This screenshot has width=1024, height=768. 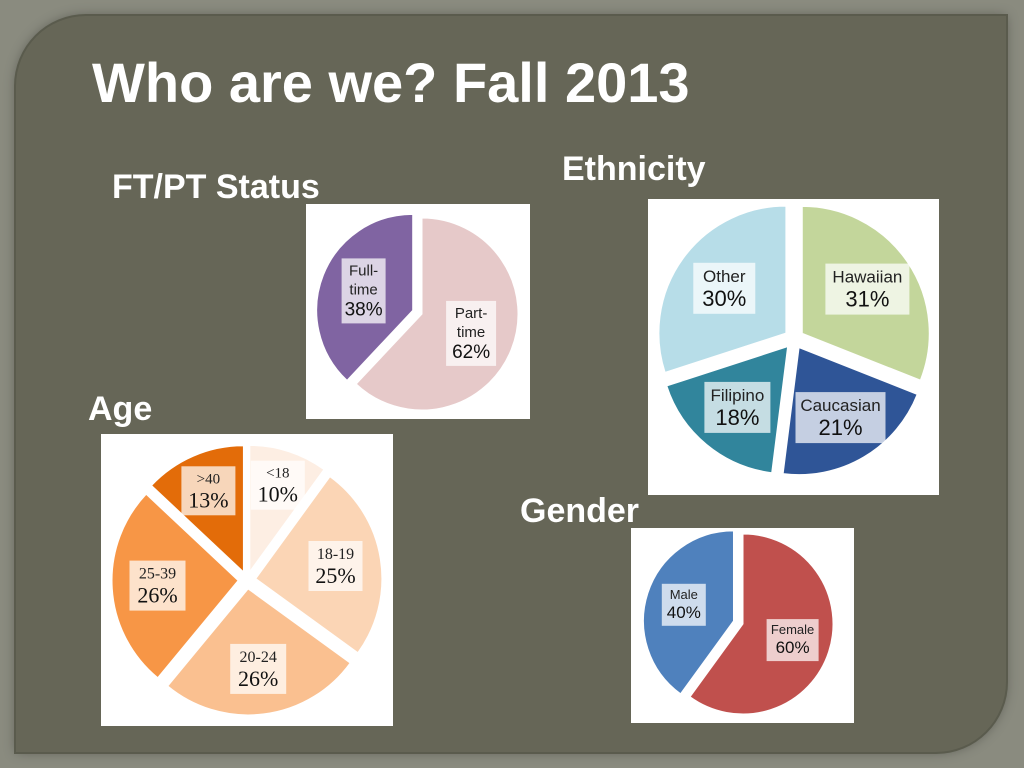 I want to click on age-slice-value: 10%, so click(x=278, y=494).